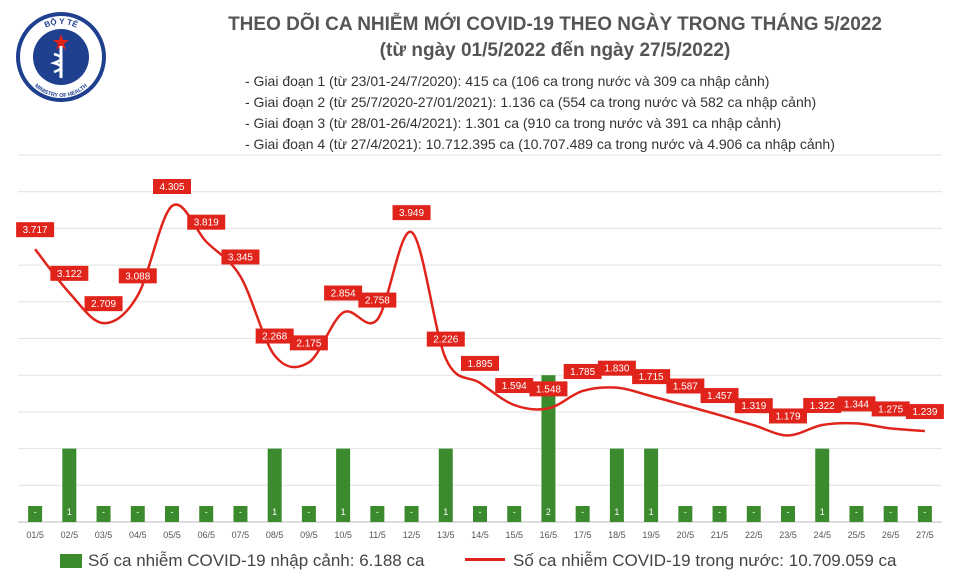 Image resolution: width=960 pixels, height=576 pixels. I want to click on line-data-label: 1.319, so click(753, 406).